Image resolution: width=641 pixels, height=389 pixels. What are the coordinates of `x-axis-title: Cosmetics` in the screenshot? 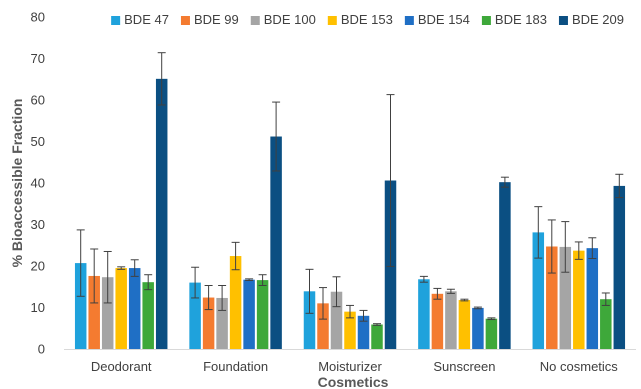 It's located at (353, 381).